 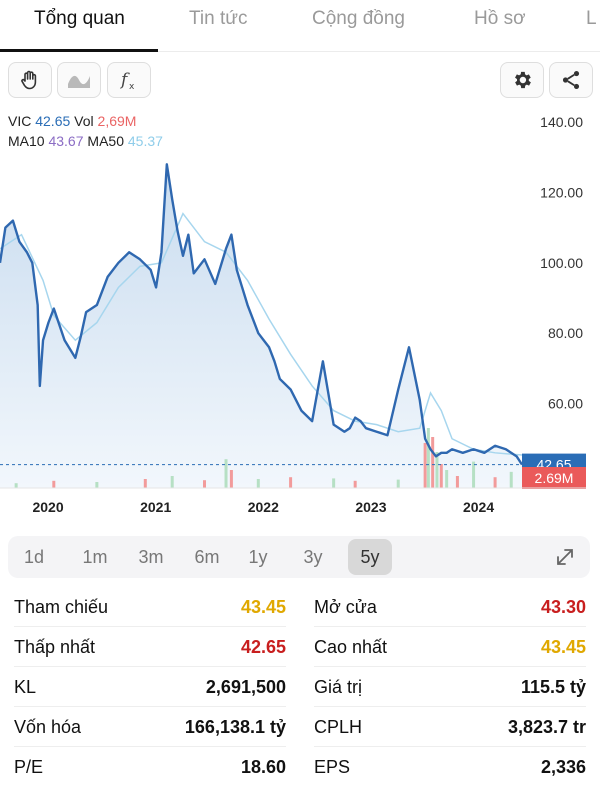 I want to click on stat-low: Thấp nhất 42.65, so click(x=150, y=647).